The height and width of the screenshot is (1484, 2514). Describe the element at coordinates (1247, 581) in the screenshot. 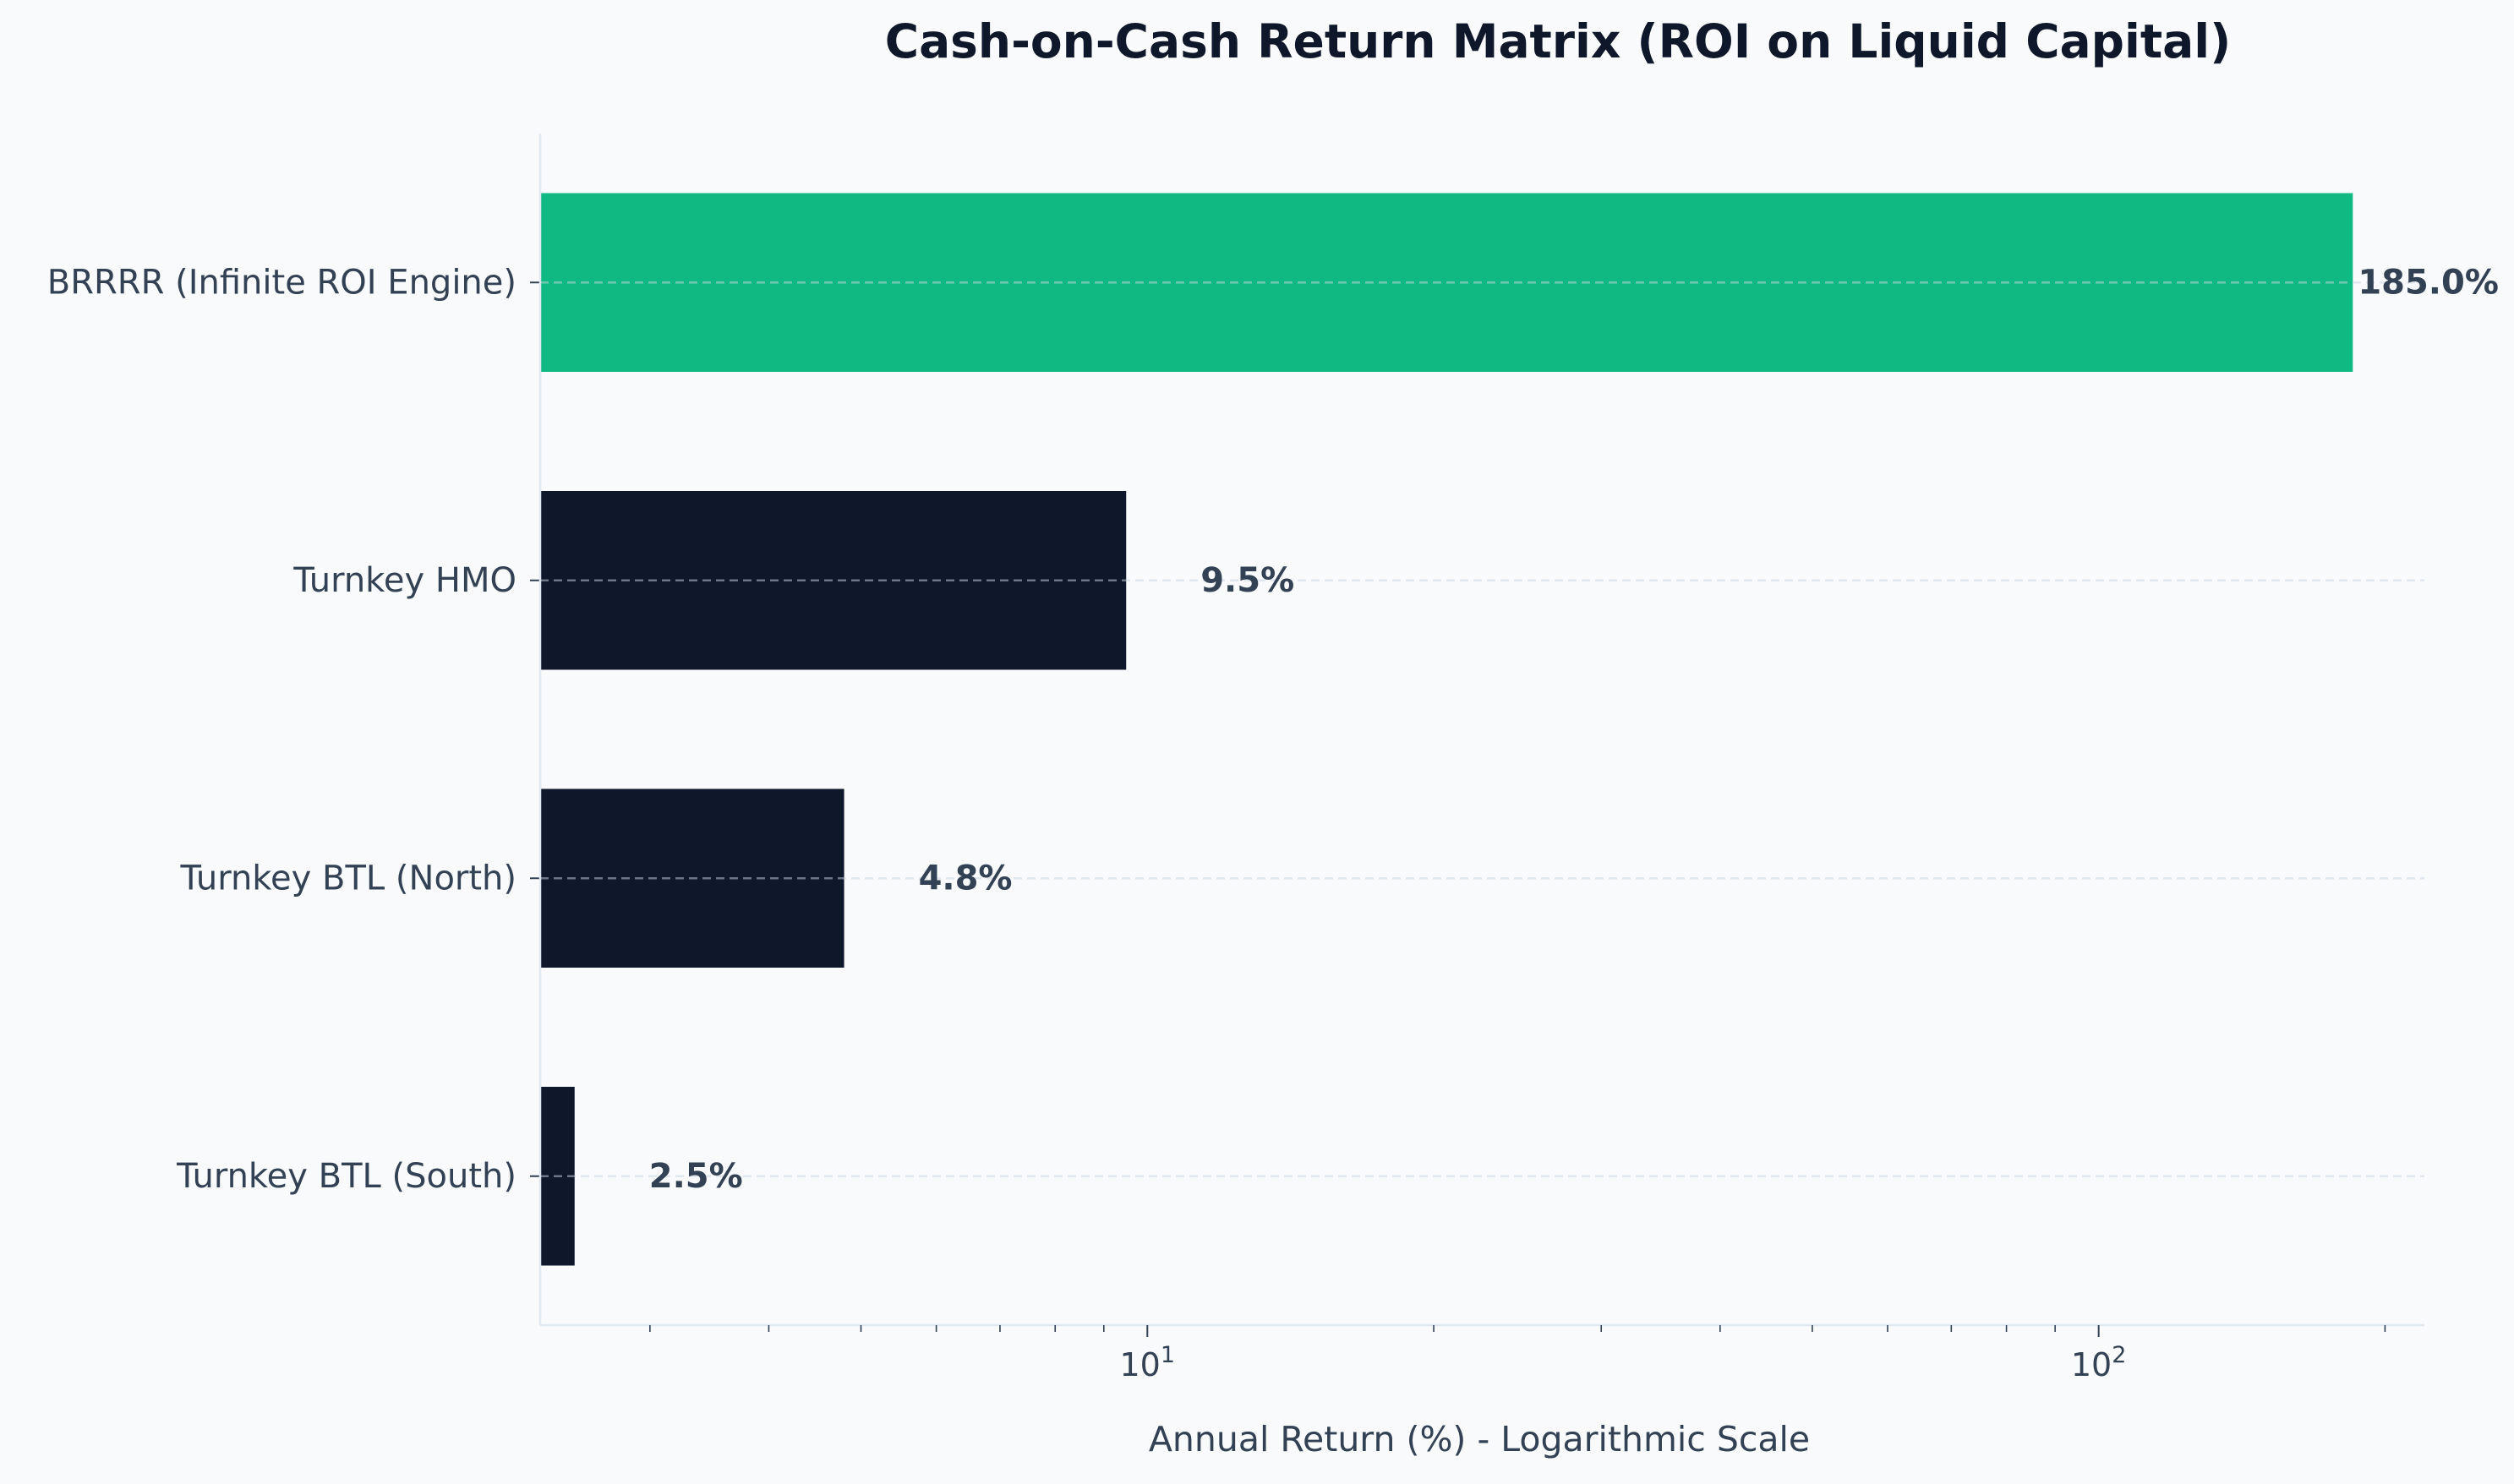

I see `value-label: 9.5%` at that location.